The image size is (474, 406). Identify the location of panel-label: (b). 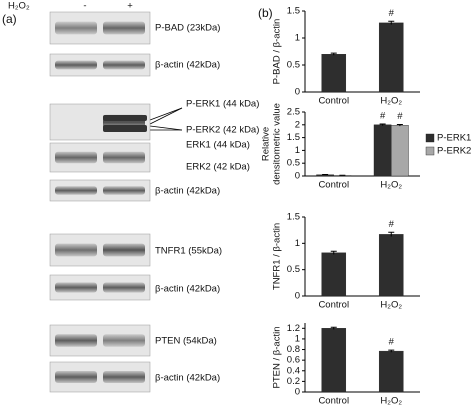
(265, 13).